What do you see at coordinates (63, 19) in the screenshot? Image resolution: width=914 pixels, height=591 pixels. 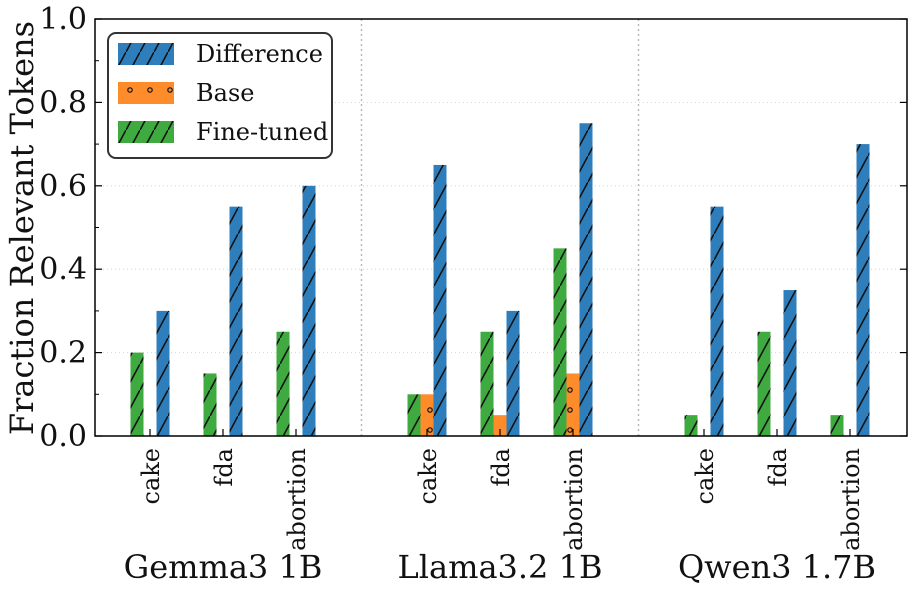 I see `y-tick-label: 1.0` at bounding box center [63, 19].